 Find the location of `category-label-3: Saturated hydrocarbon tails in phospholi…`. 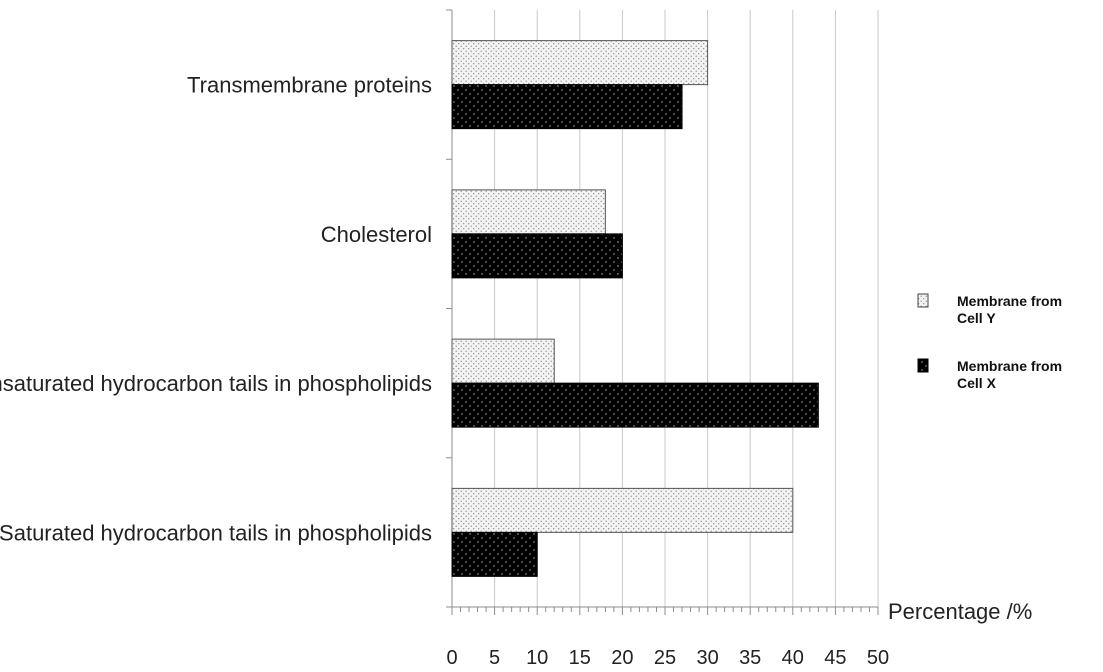

category-label-3: Saturated hydrocarbon tails in phospholi… is located at coordinates (216, 532).